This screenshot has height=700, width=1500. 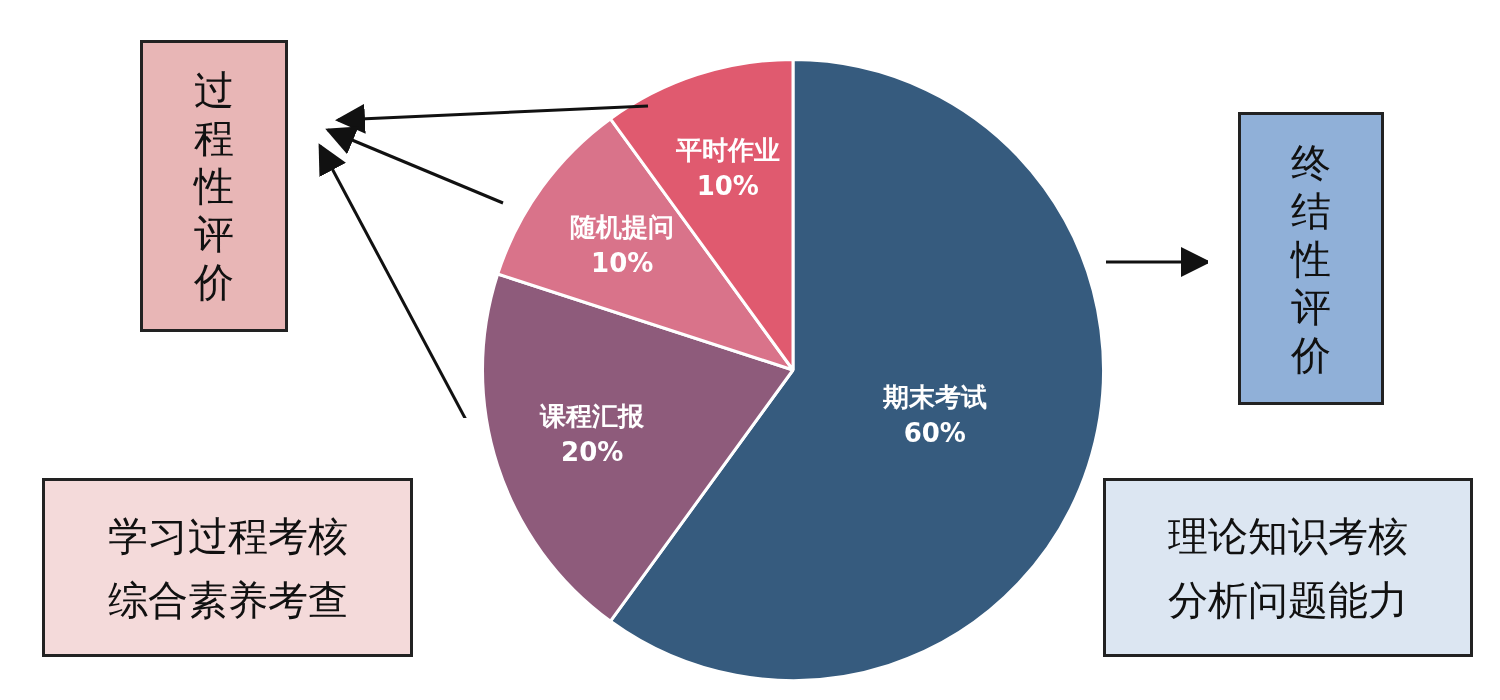 I want to click on text: 学习过程考核综合素养考查, so click(x=227, y=568).